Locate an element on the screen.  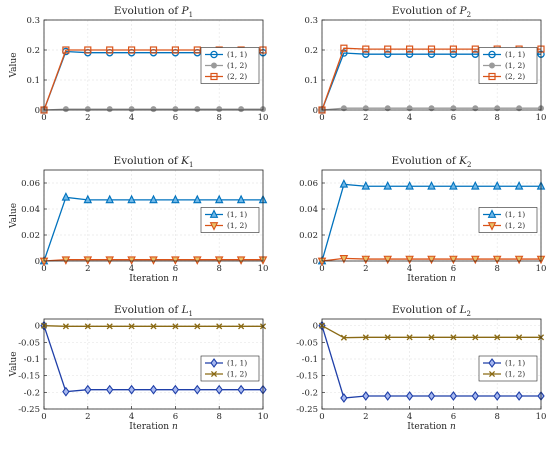
axes-box is located at coordinates (153, 364).